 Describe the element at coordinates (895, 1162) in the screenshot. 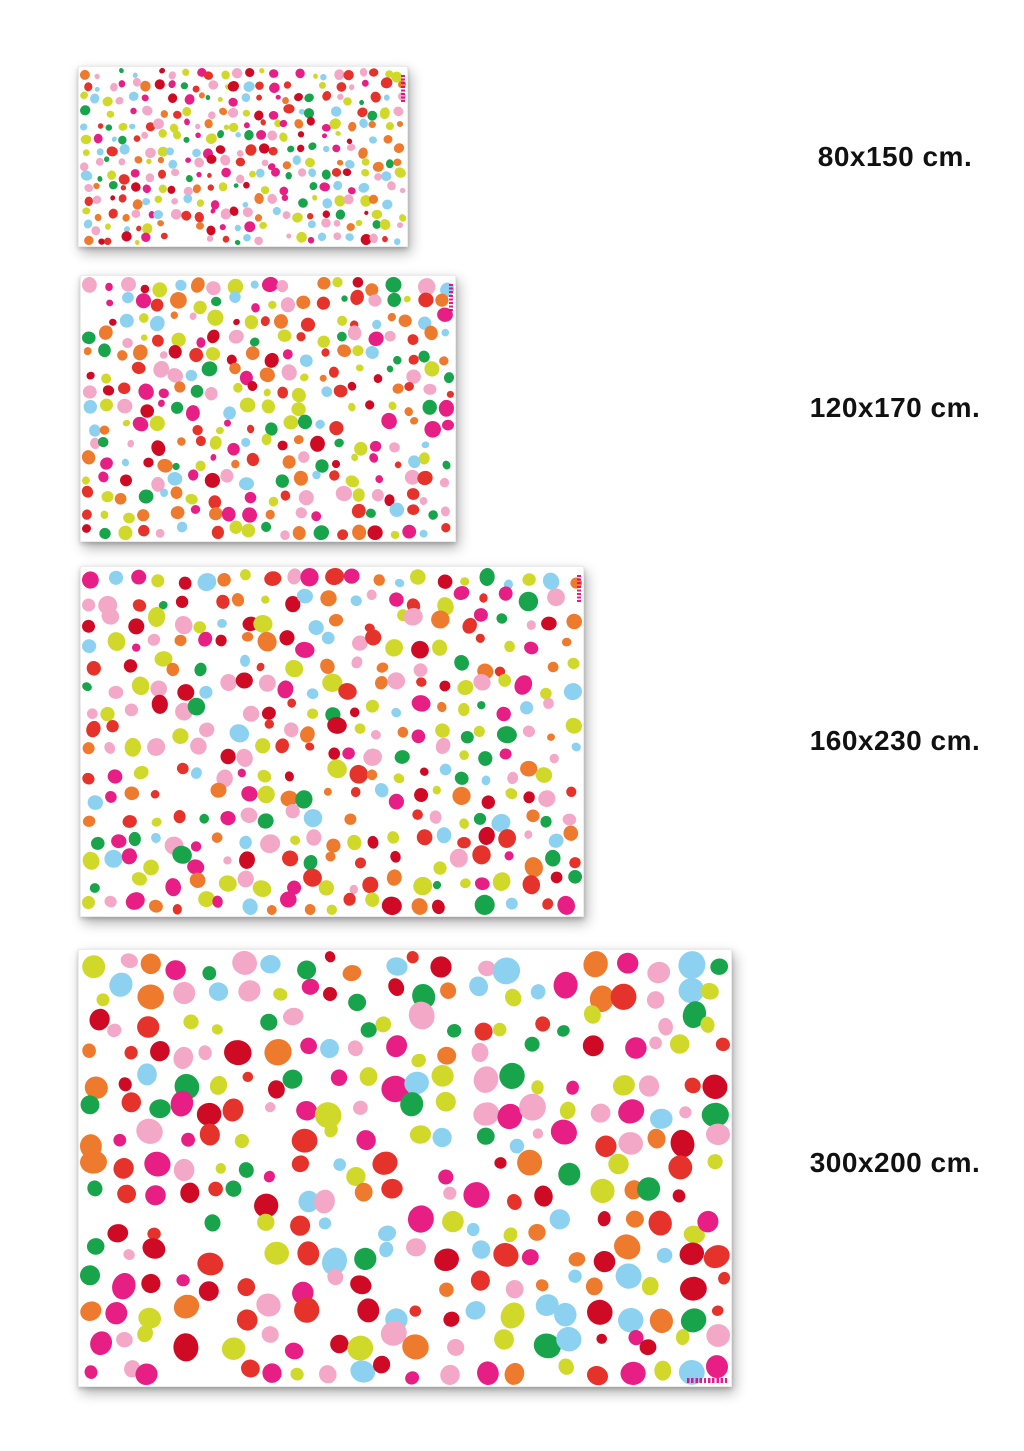

I see `size-label-300x200: 300x200 cm.` at that location.